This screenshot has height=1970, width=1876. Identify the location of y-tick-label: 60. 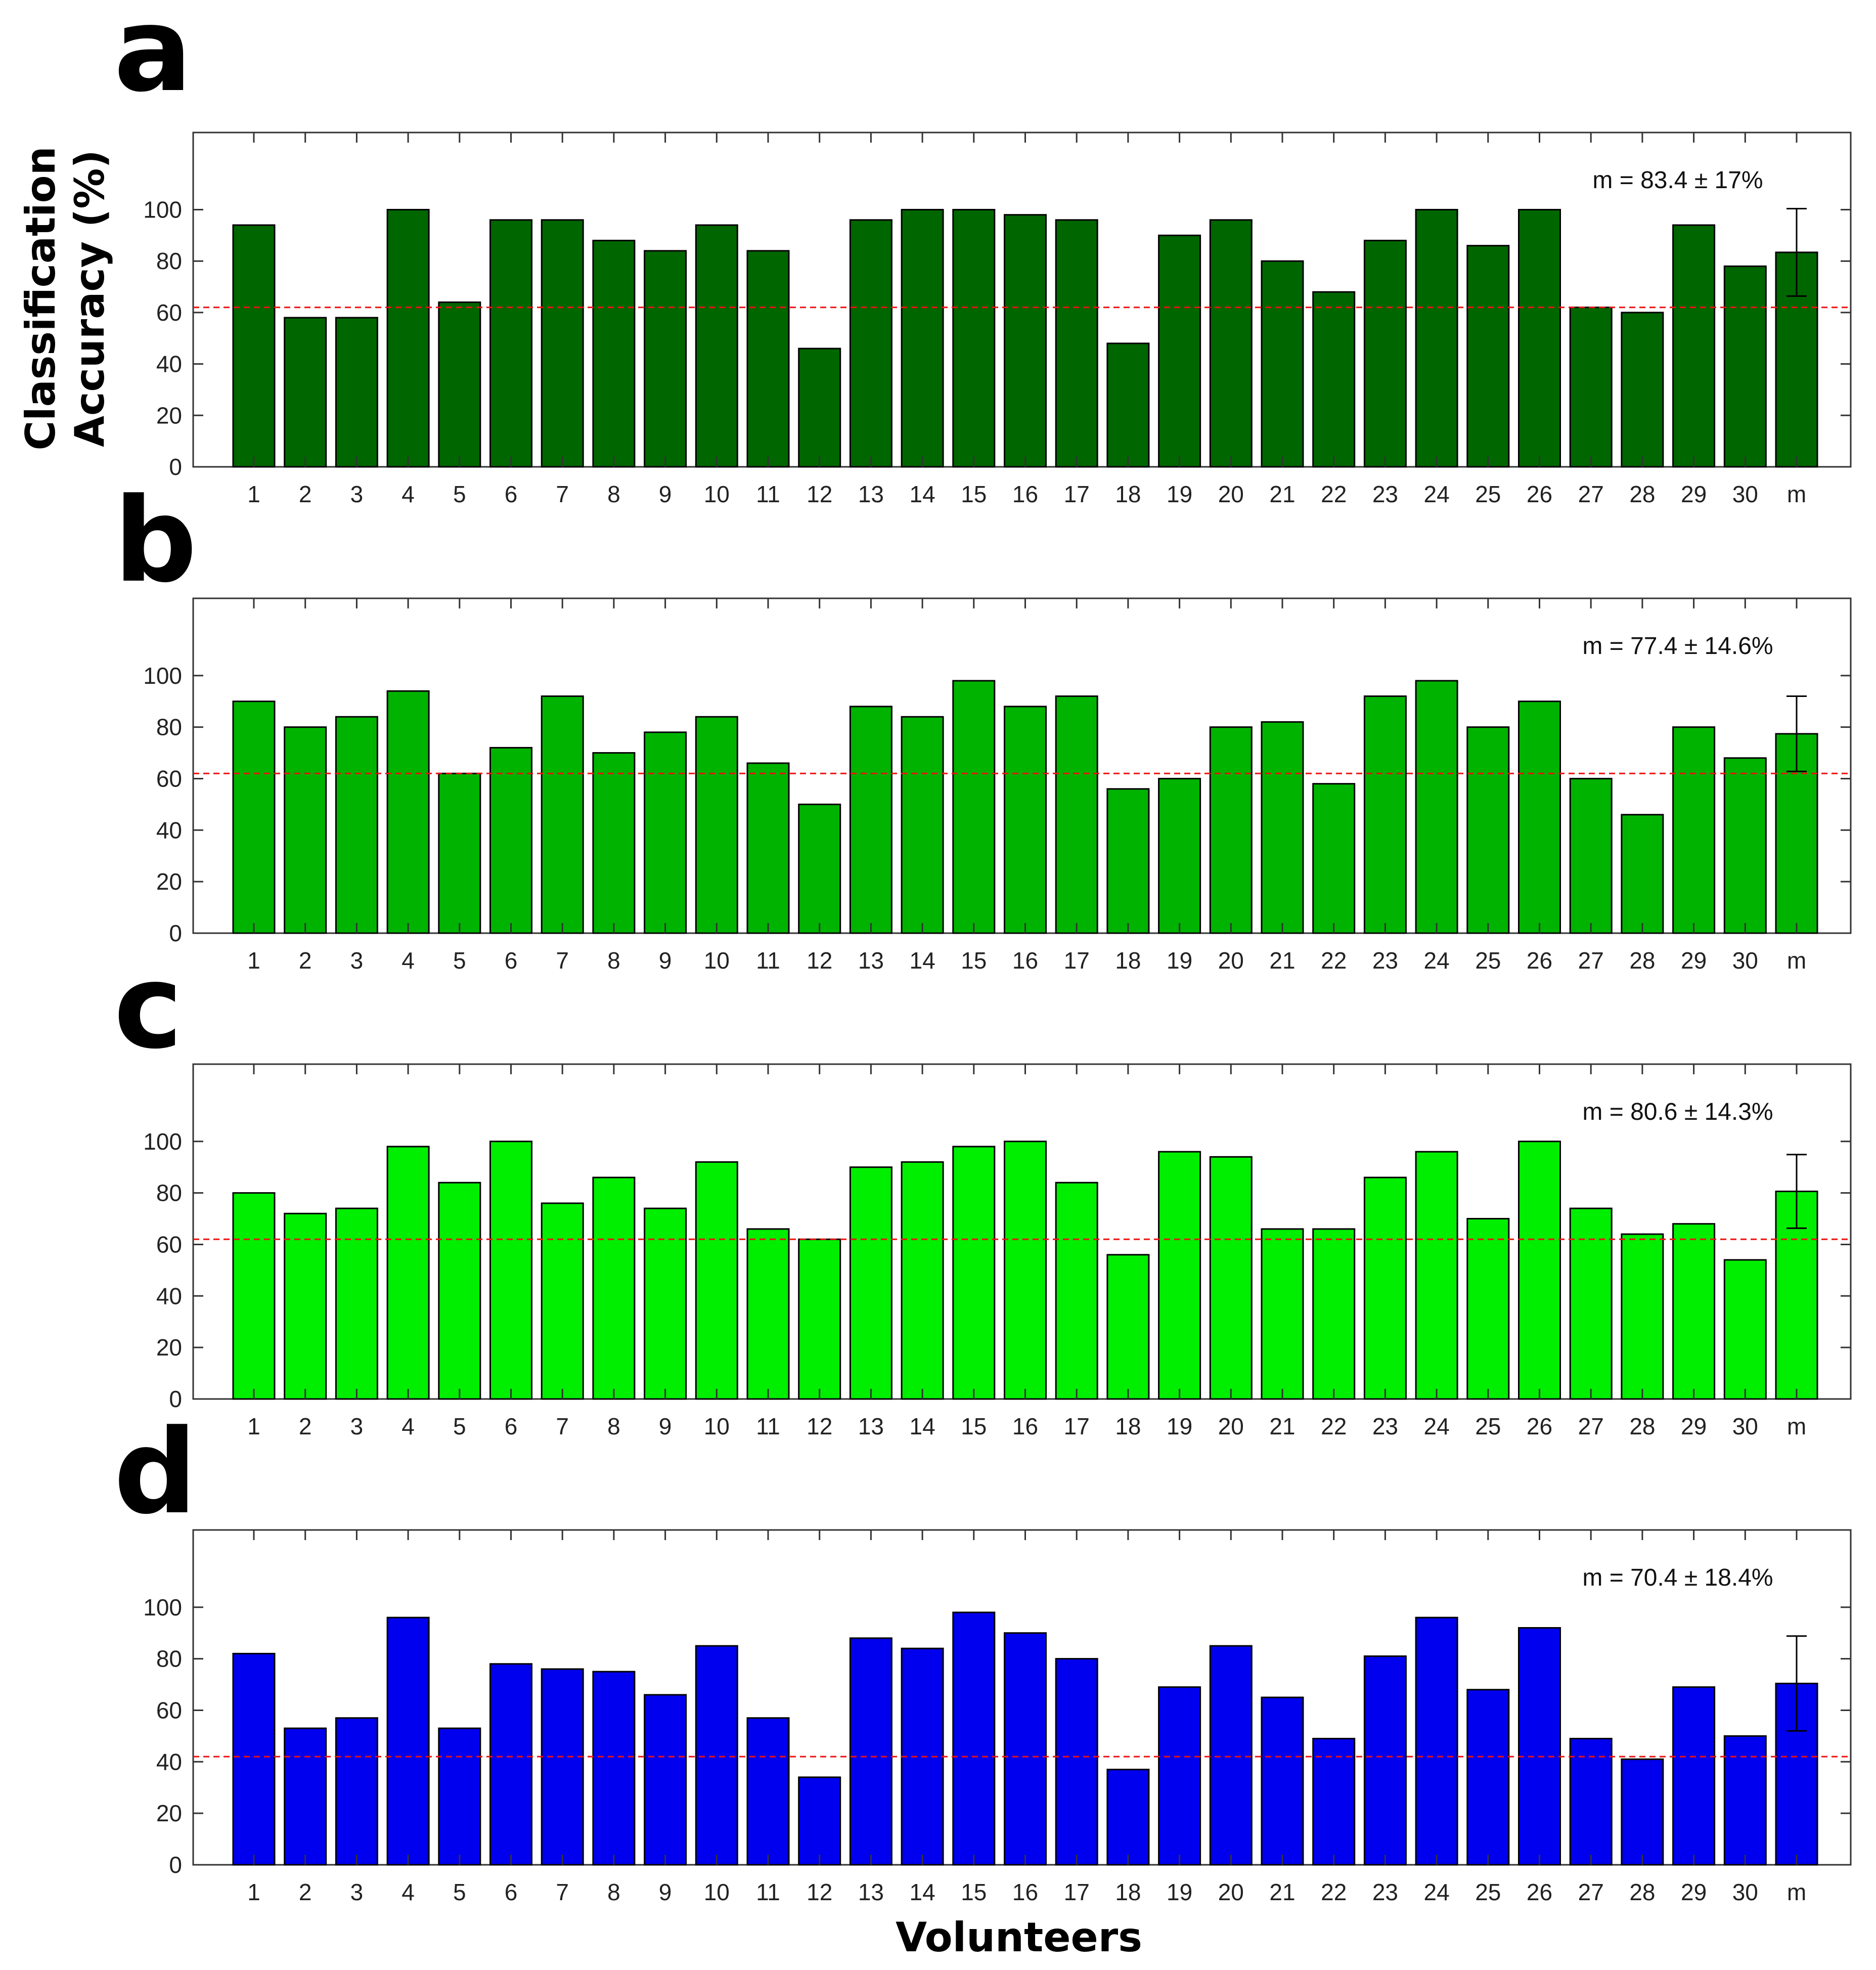
(169, 1710).